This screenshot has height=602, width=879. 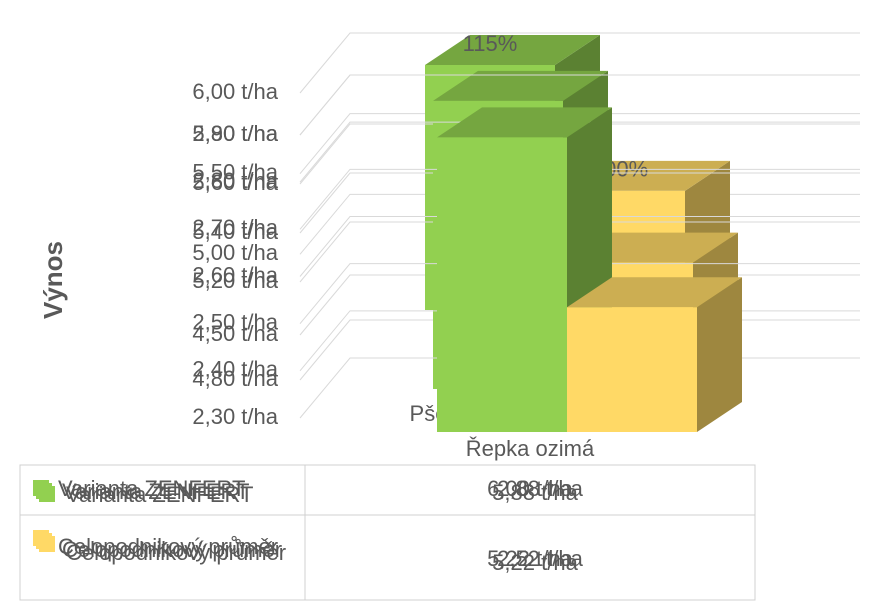 I want to click on y-tick-label: 5,60 t/ha, so click(x=235, y=182).